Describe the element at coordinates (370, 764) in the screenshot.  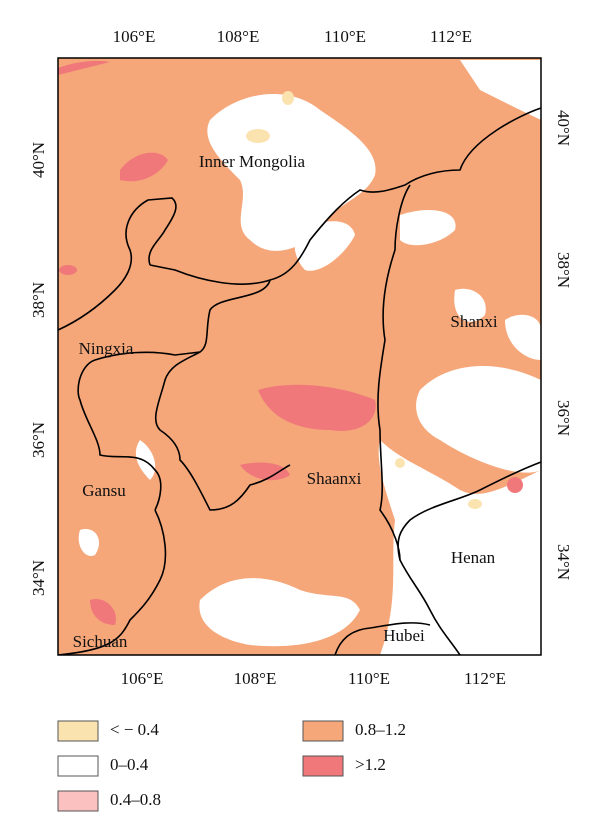
I see `legend-label: >1.2` at that location.